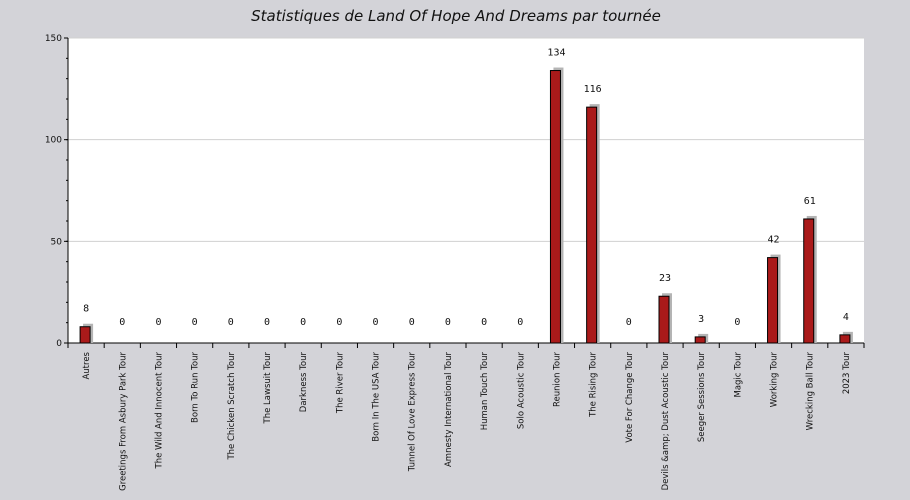  What do you see at coordinates (630, 397) in the screenshot?
I see `x-tick-label: Vote For Change Tour` at bounding box center [630, 397].